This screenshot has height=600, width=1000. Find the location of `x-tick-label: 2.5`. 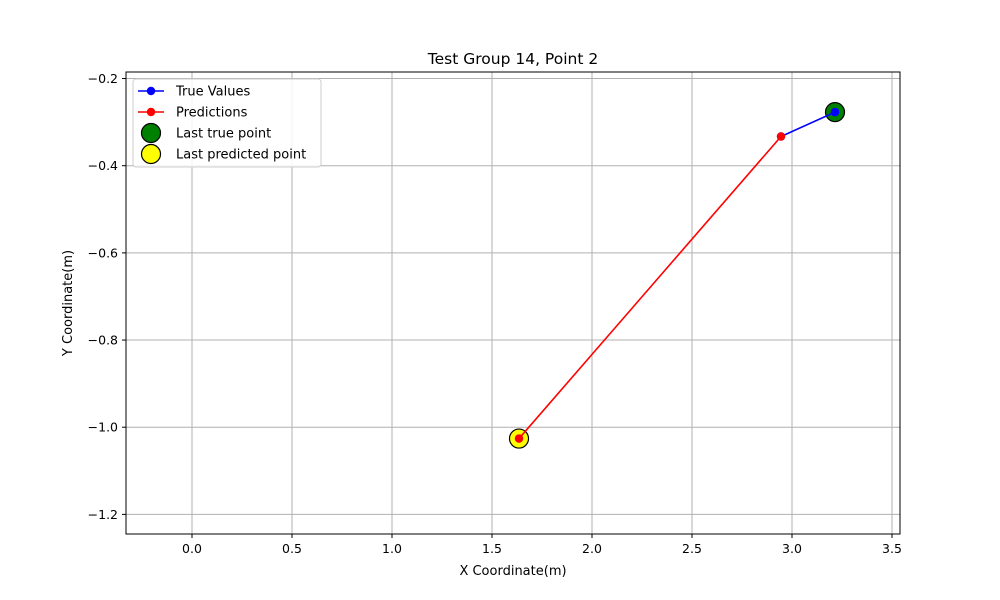

x-tick-label: 2.5 is located at coordinates (692, 548).